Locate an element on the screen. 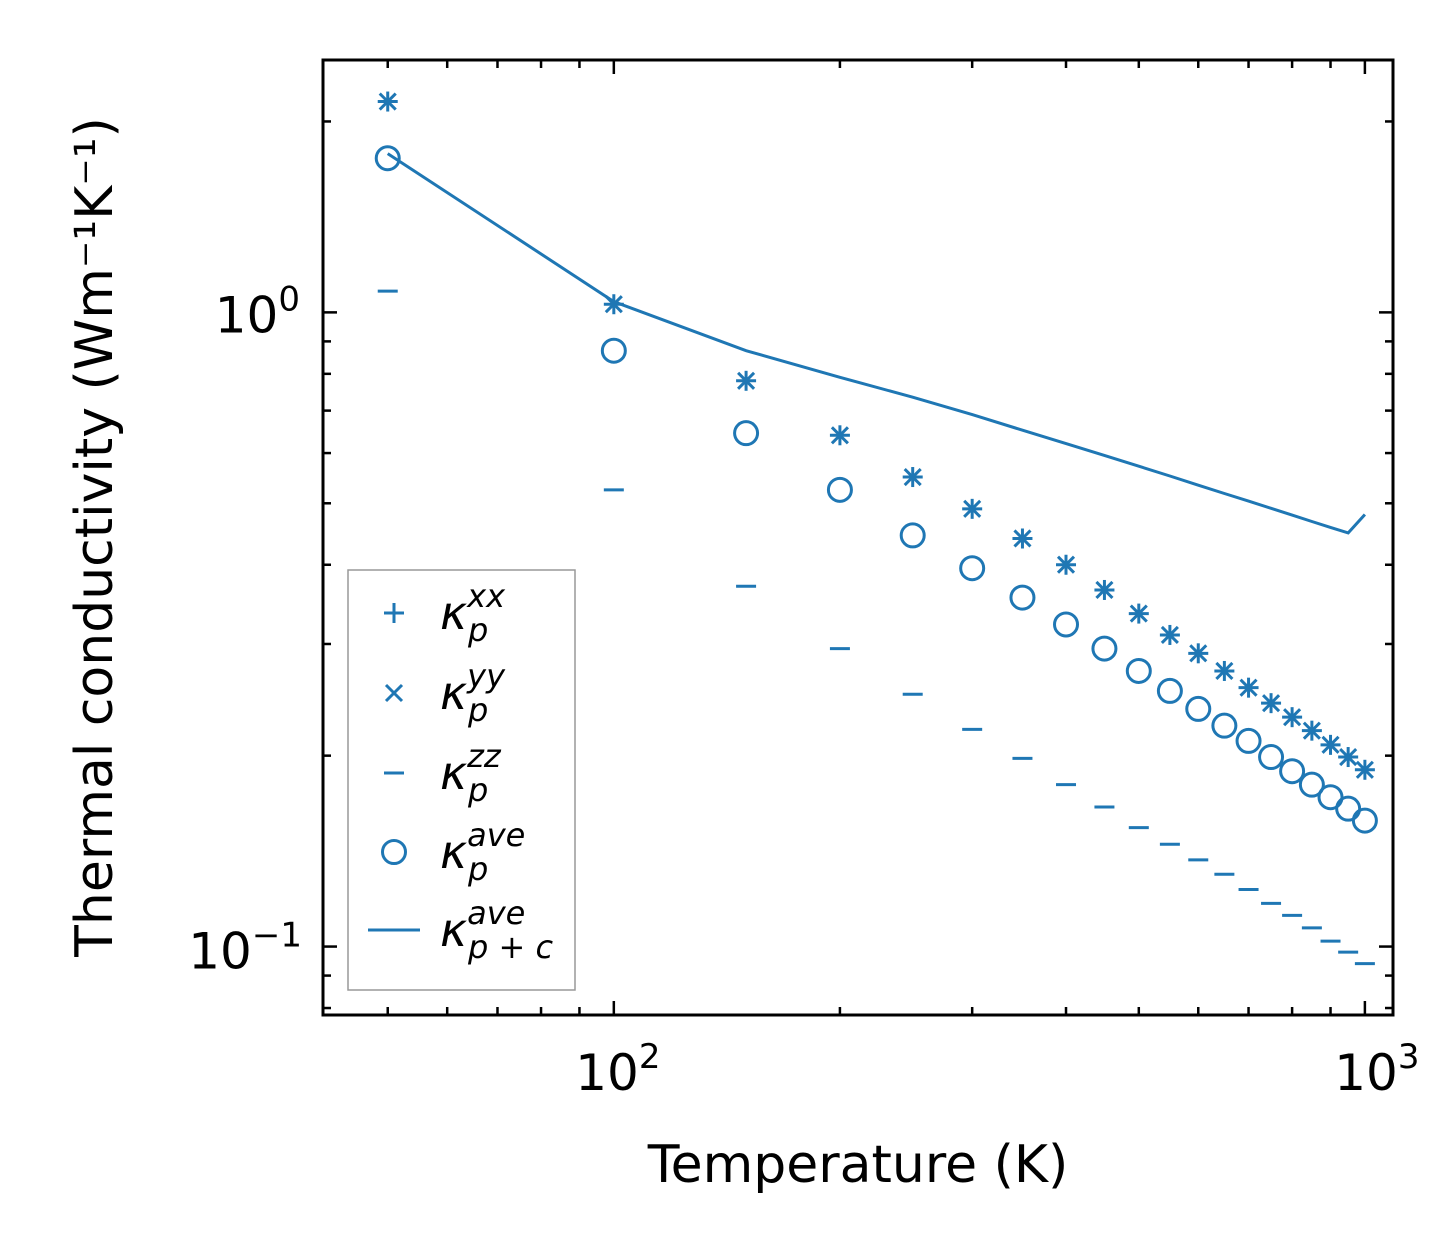 Image resolution: width=1454 pixels, height=1254 pixels. x-tick-label: 10² is located at coordinates (617, 1069).